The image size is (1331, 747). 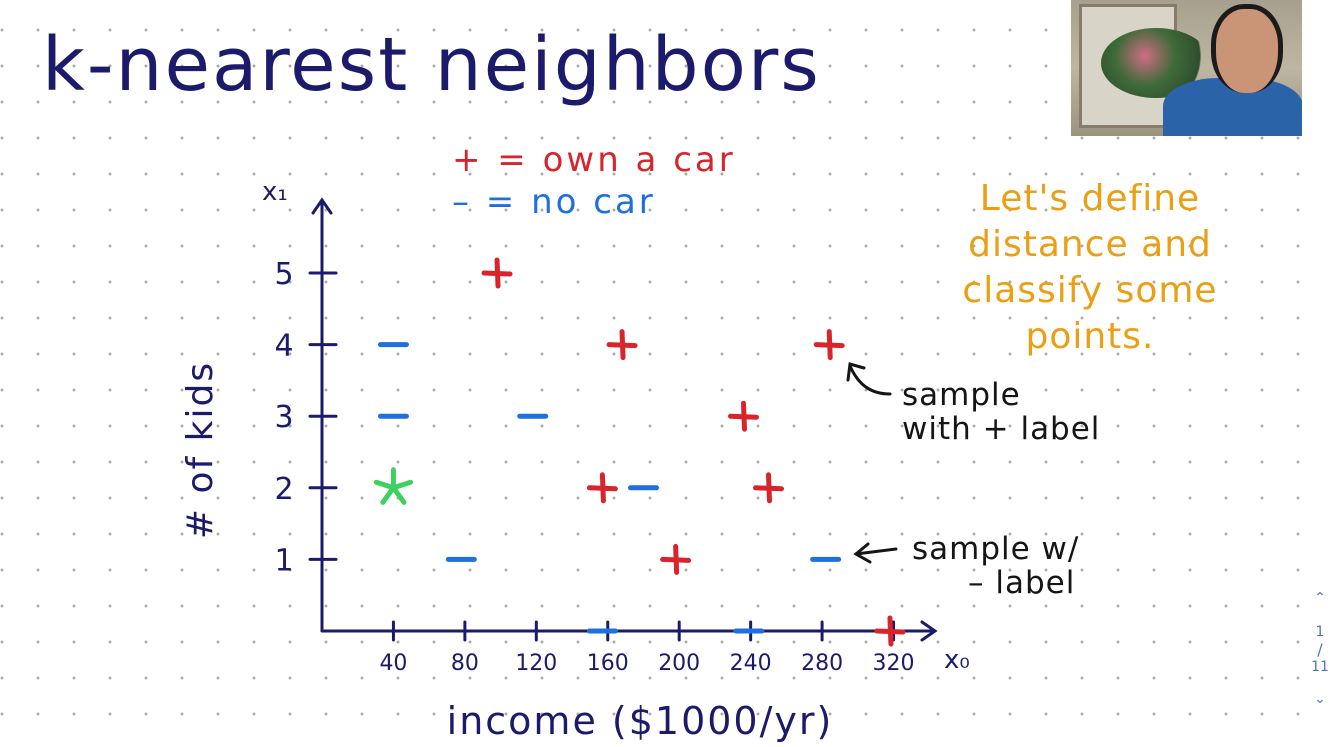 What do you see at coordinates (283, 274) in the screenshot?
I see `y-tick-label: 5` at bounding box center [283, 274].